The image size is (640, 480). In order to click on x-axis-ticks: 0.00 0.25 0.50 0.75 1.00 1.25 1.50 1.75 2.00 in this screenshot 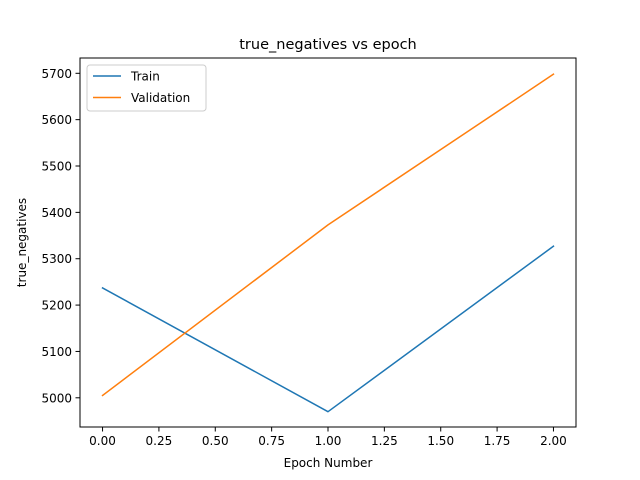, I will do `click(328, 437)`.